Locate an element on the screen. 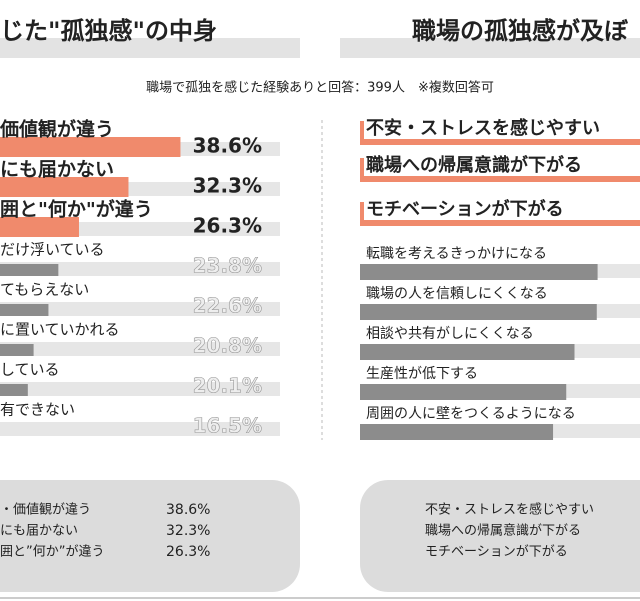 The width and height of the screenshot is (640, 601). bar-label: 不安・ストレスを感じやすい is located at coordinates (483, 128).